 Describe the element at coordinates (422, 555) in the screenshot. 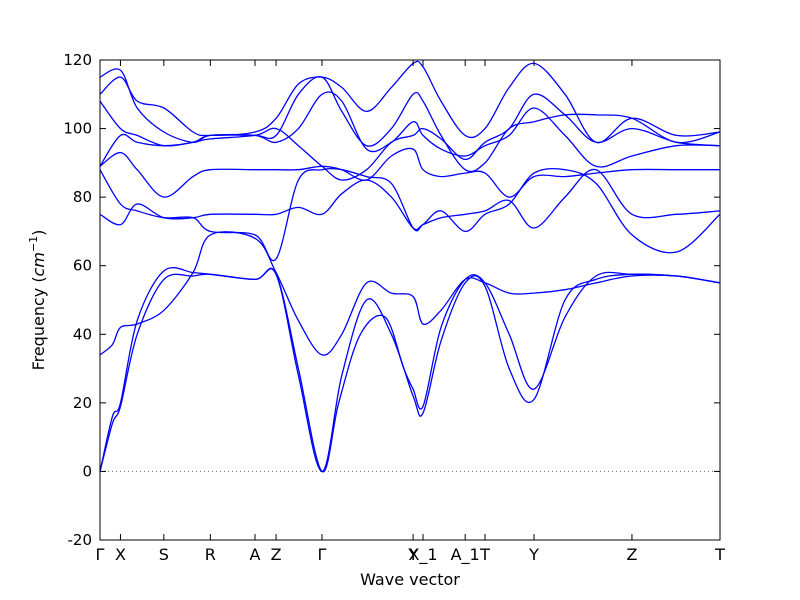

I see `x-tick-label: X_1` at that location.